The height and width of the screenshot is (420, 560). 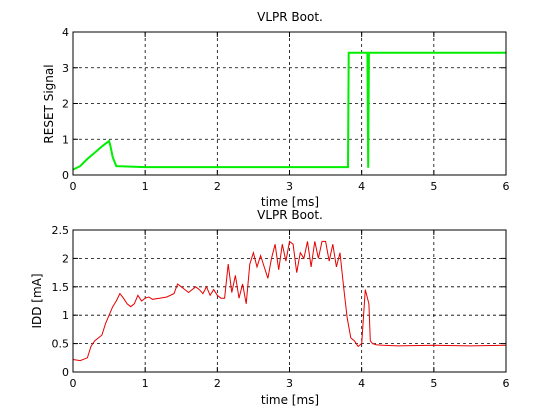 What do you see at coordinates (61, 287) in the screenshot?
I see `y-tick-label: 1.5` at bounding box center [61, 287].